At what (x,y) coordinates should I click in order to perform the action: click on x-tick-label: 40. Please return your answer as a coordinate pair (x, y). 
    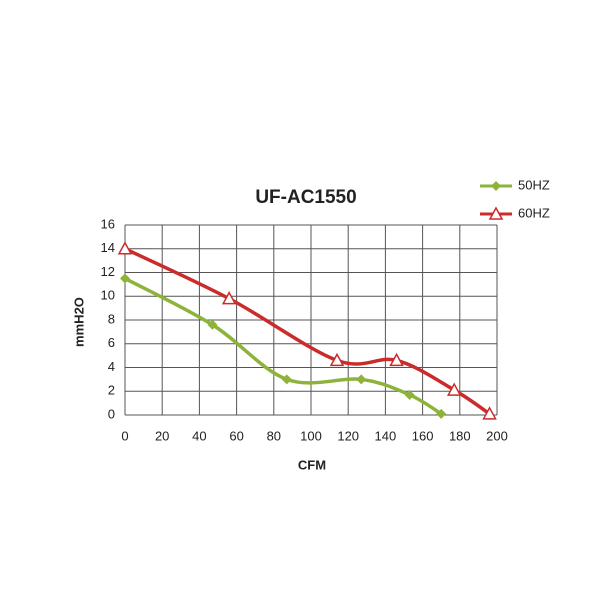
    Looking at the image, I should click on (199, 435).